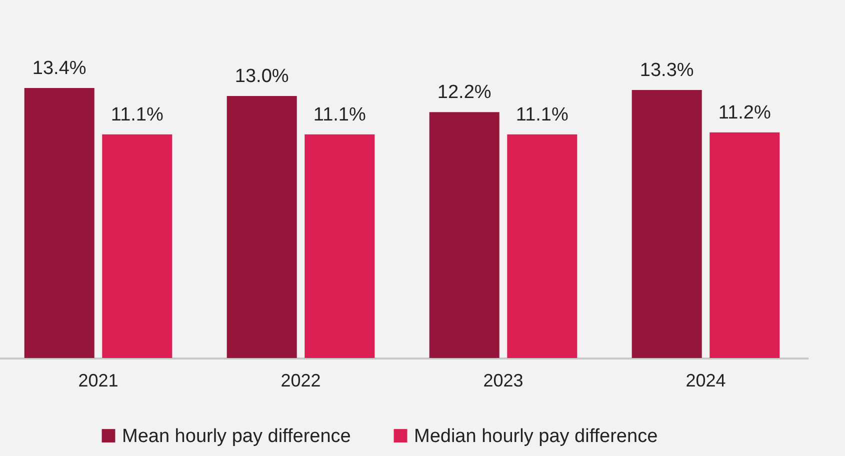 The image size is (845, 456). I want to click on x-tick-label: 2021, so click(98, 380).